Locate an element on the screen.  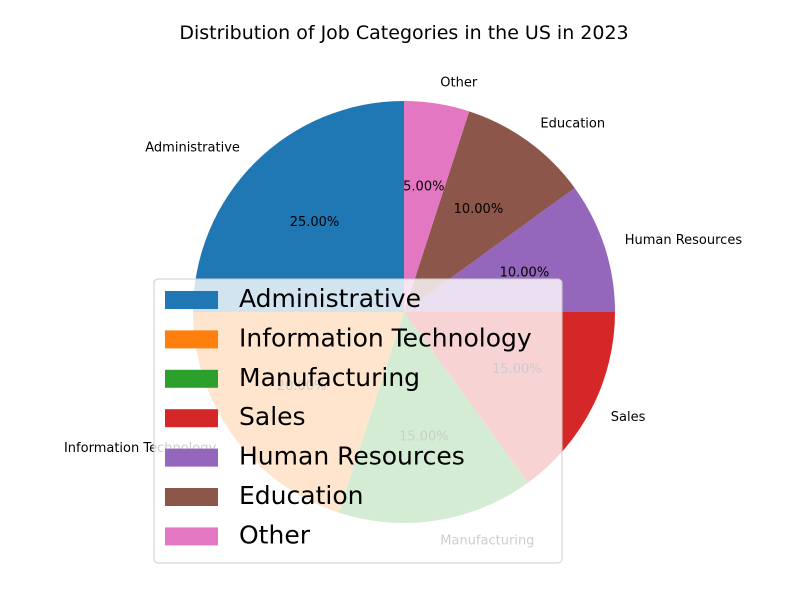
legend-swatch-information-technology is located at coordinates (191, 339).